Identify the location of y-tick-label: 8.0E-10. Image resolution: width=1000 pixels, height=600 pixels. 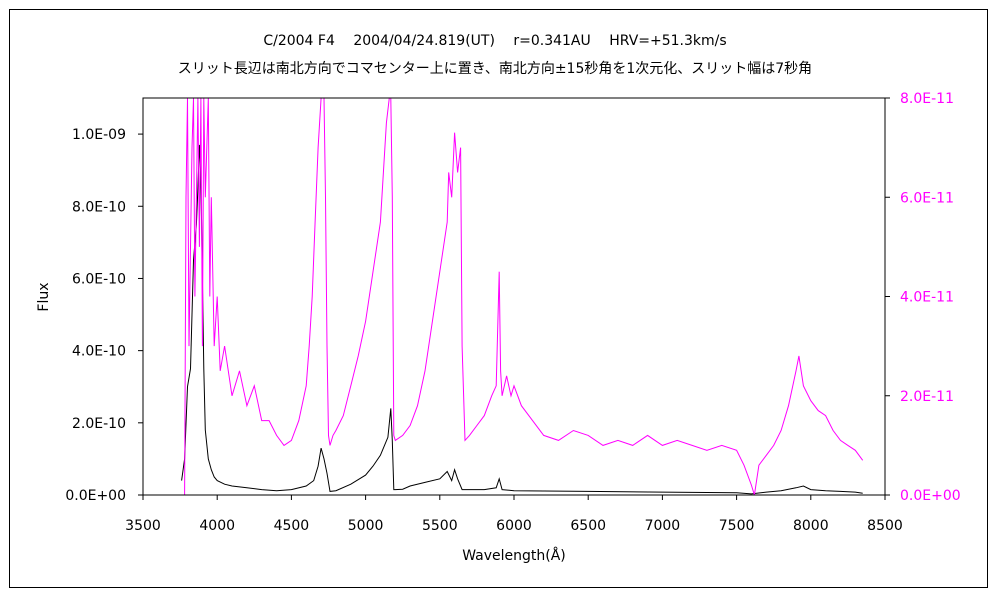
(99, 207).